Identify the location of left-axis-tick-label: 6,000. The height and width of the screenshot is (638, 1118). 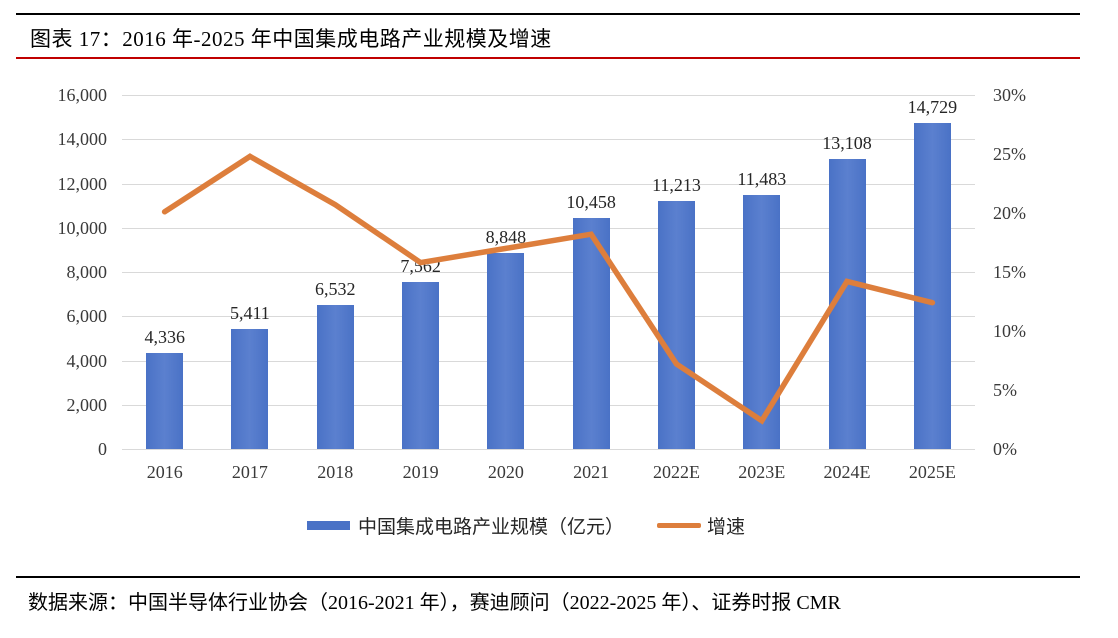
(87, 316).